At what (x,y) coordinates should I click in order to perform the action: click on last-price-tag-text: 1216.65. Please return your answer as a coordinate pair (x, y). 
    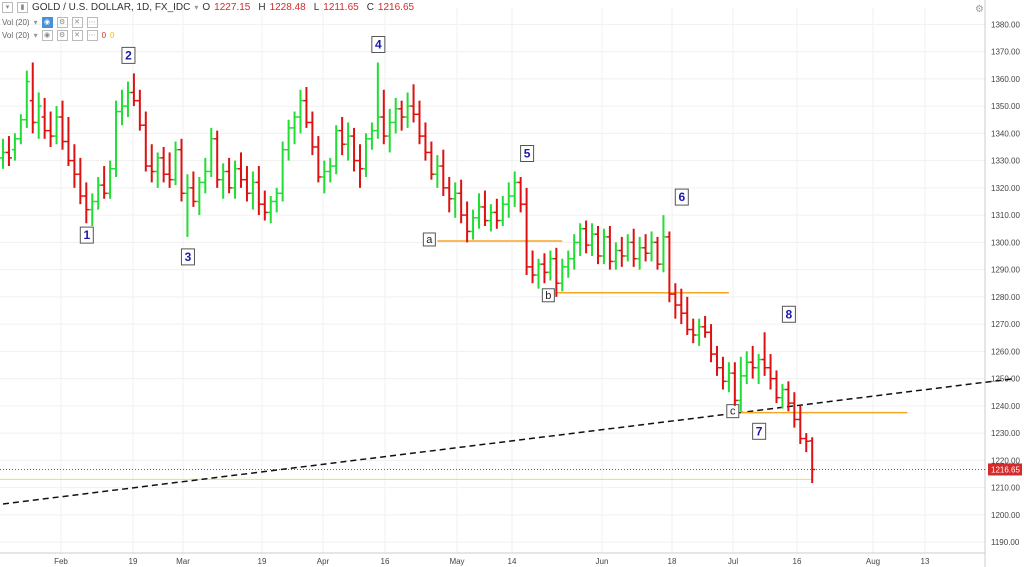
    Looking at the image, I should click on (1005, 469).